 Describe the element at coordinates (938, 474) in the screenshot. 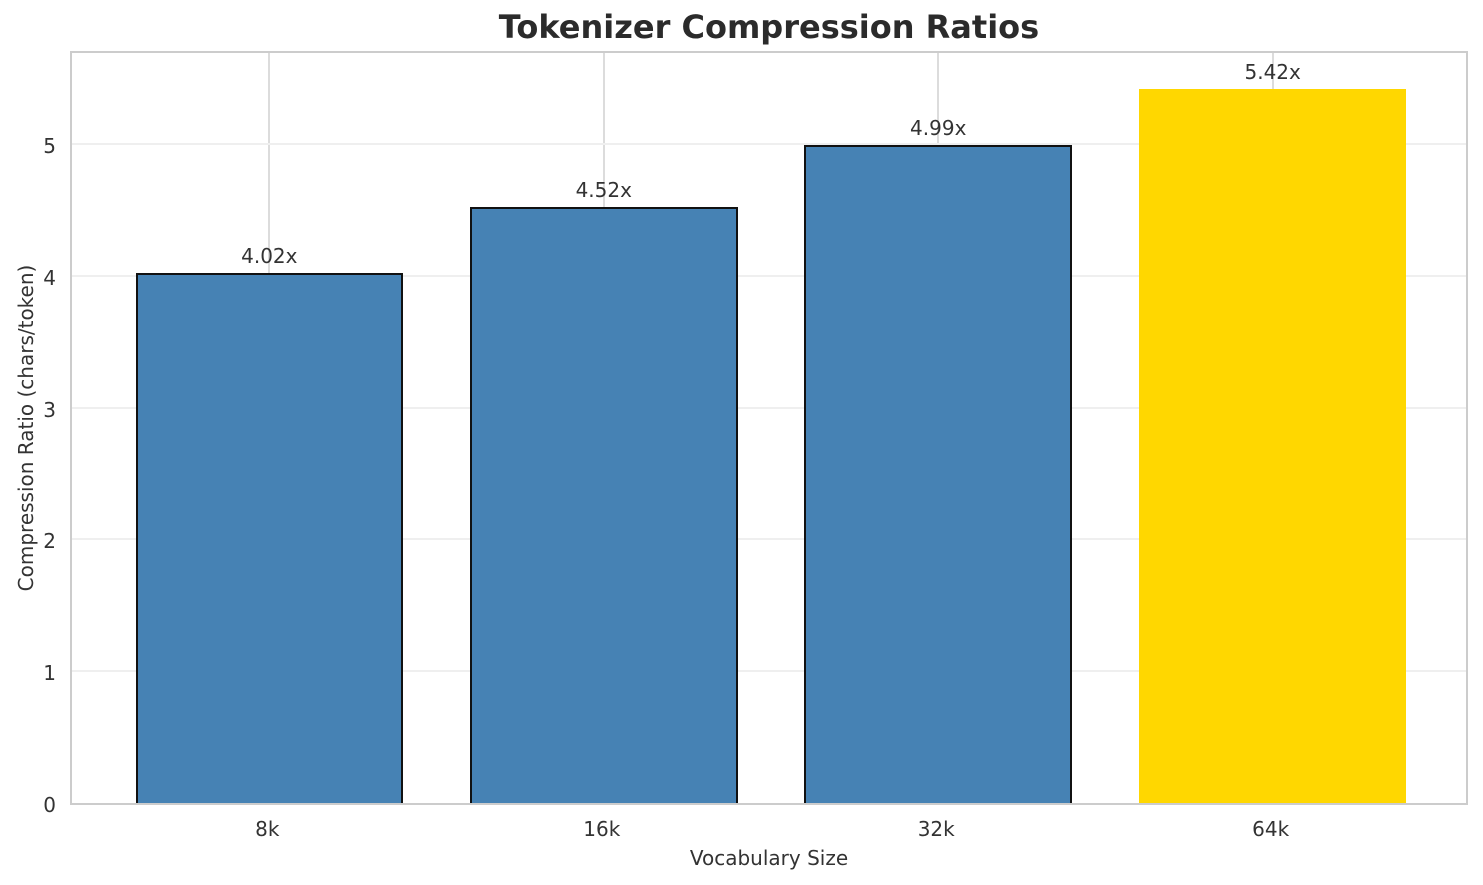

I see `bar-32k` at that location.